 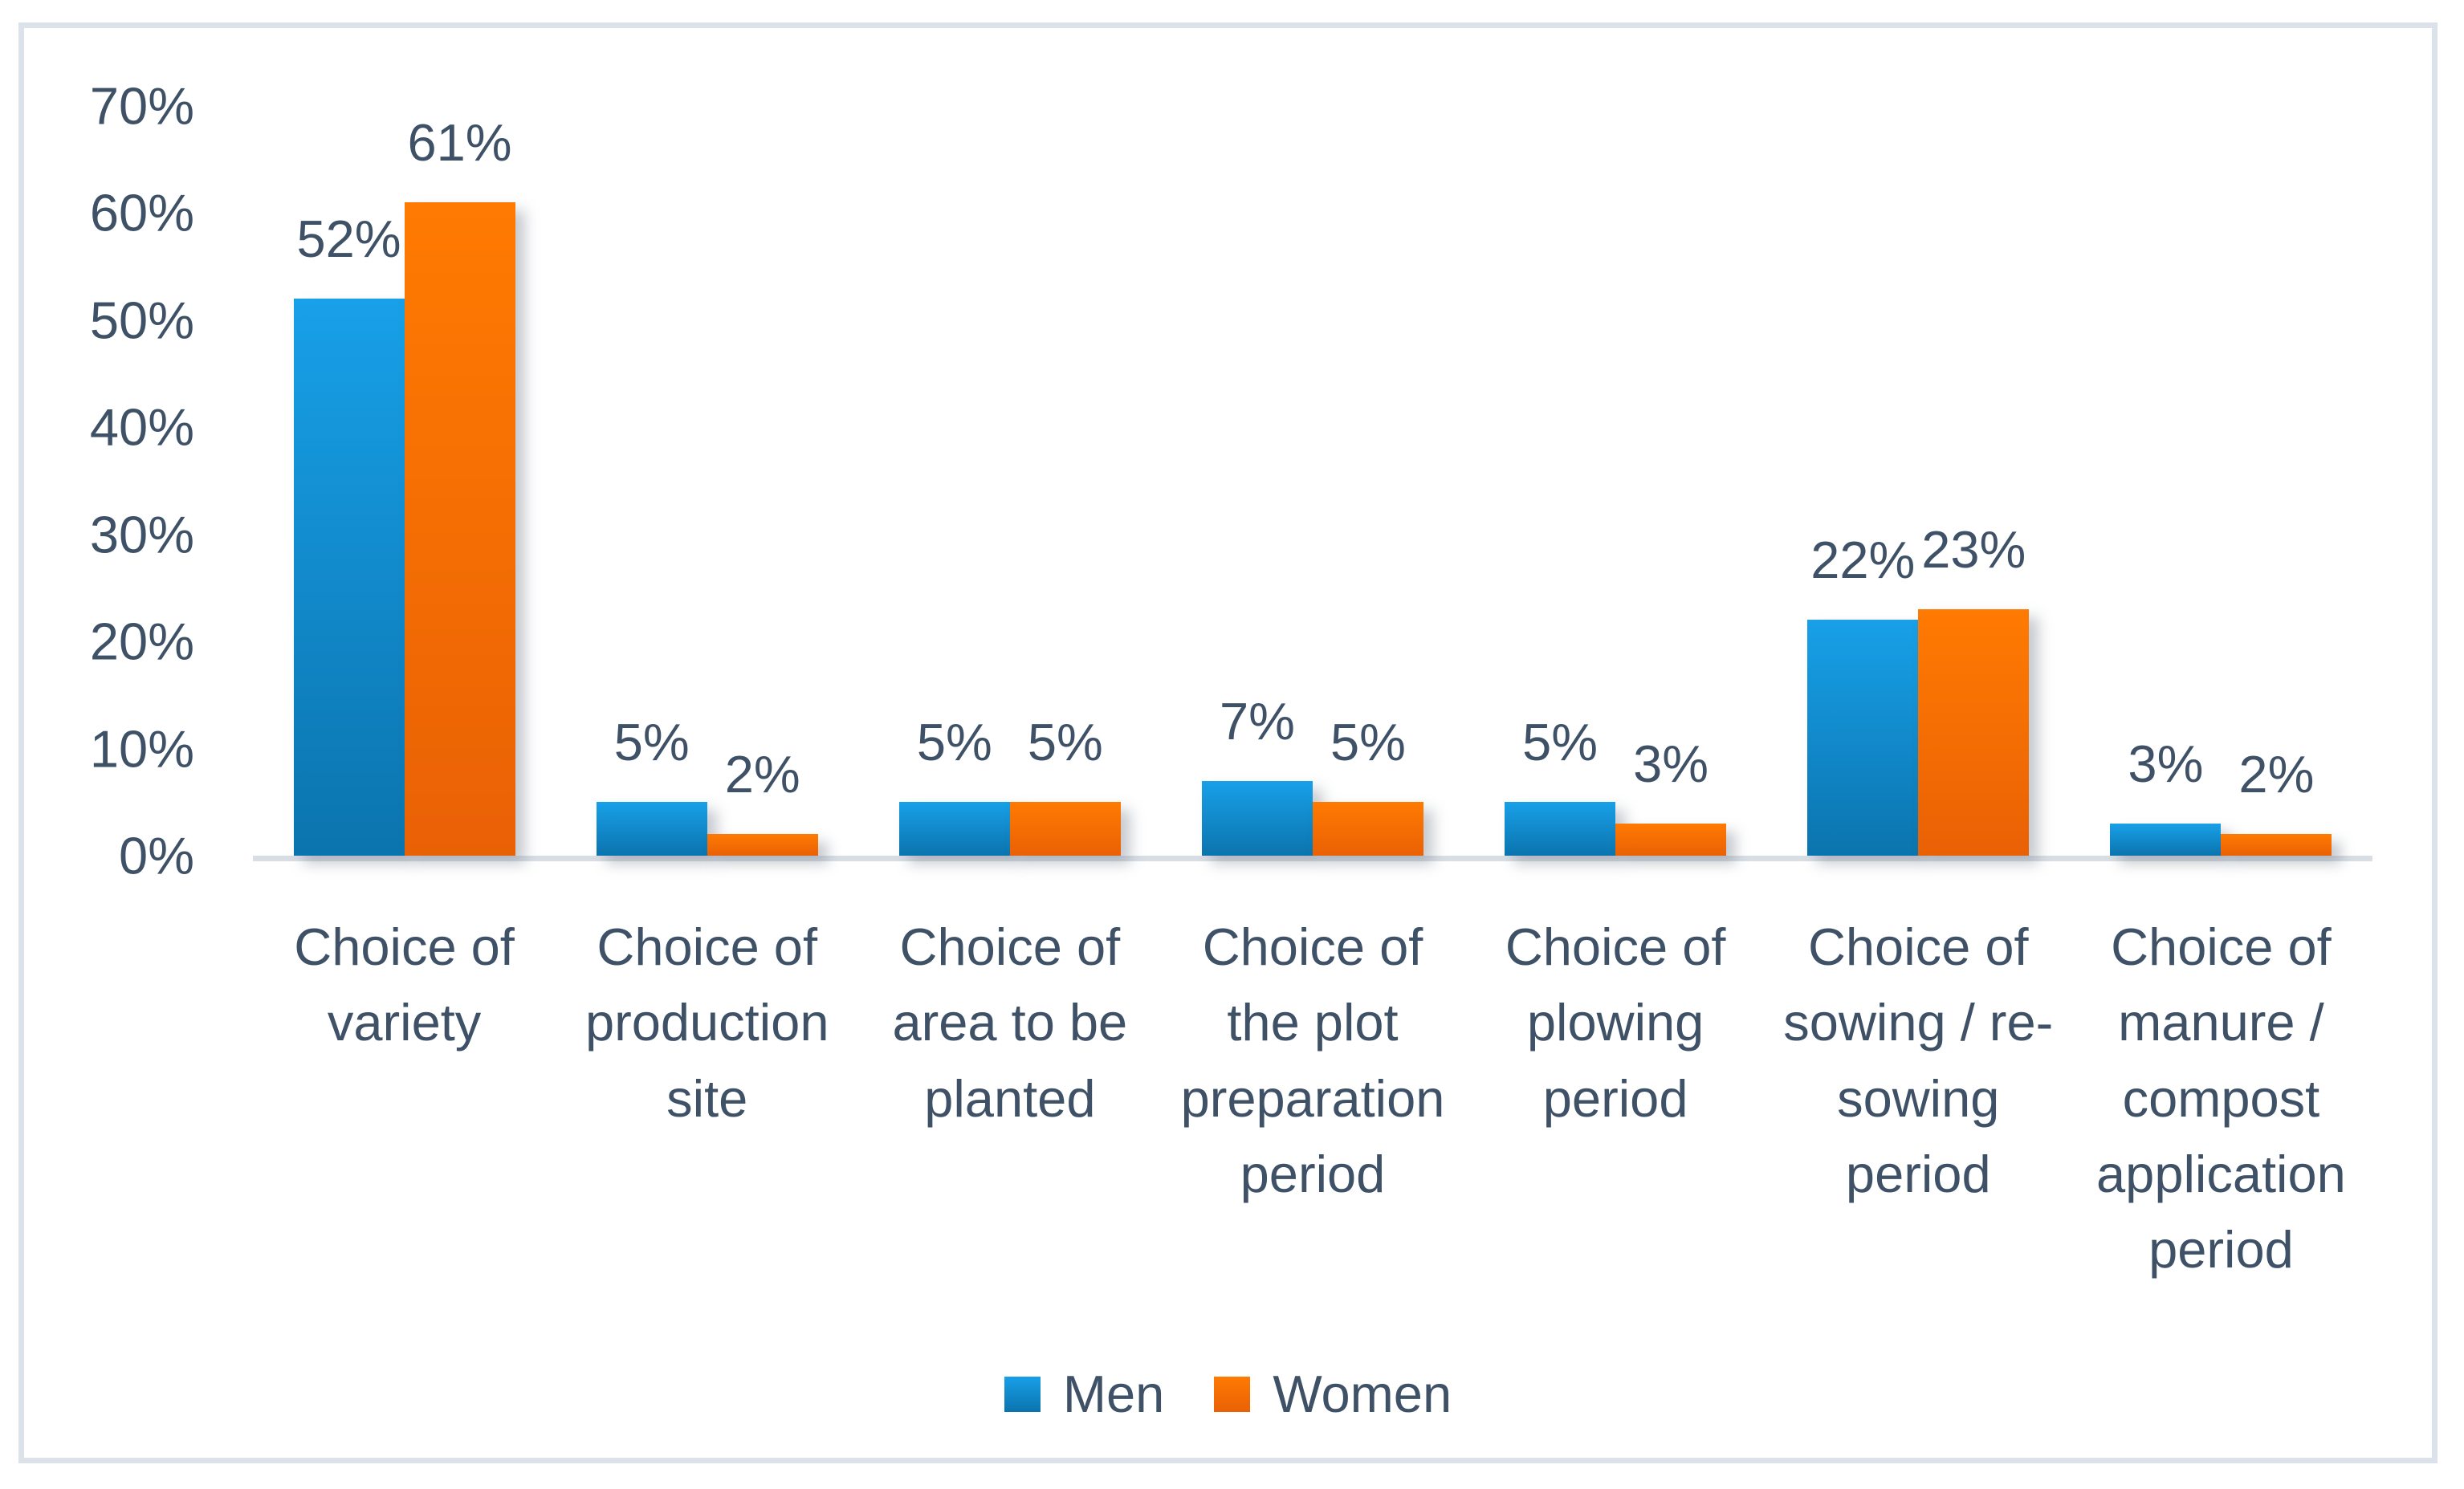 What do you see at coordinates (141, 106) in the screenshot?
I see `y-axis-tick-label: 70%` at bounding box center [141, 106].